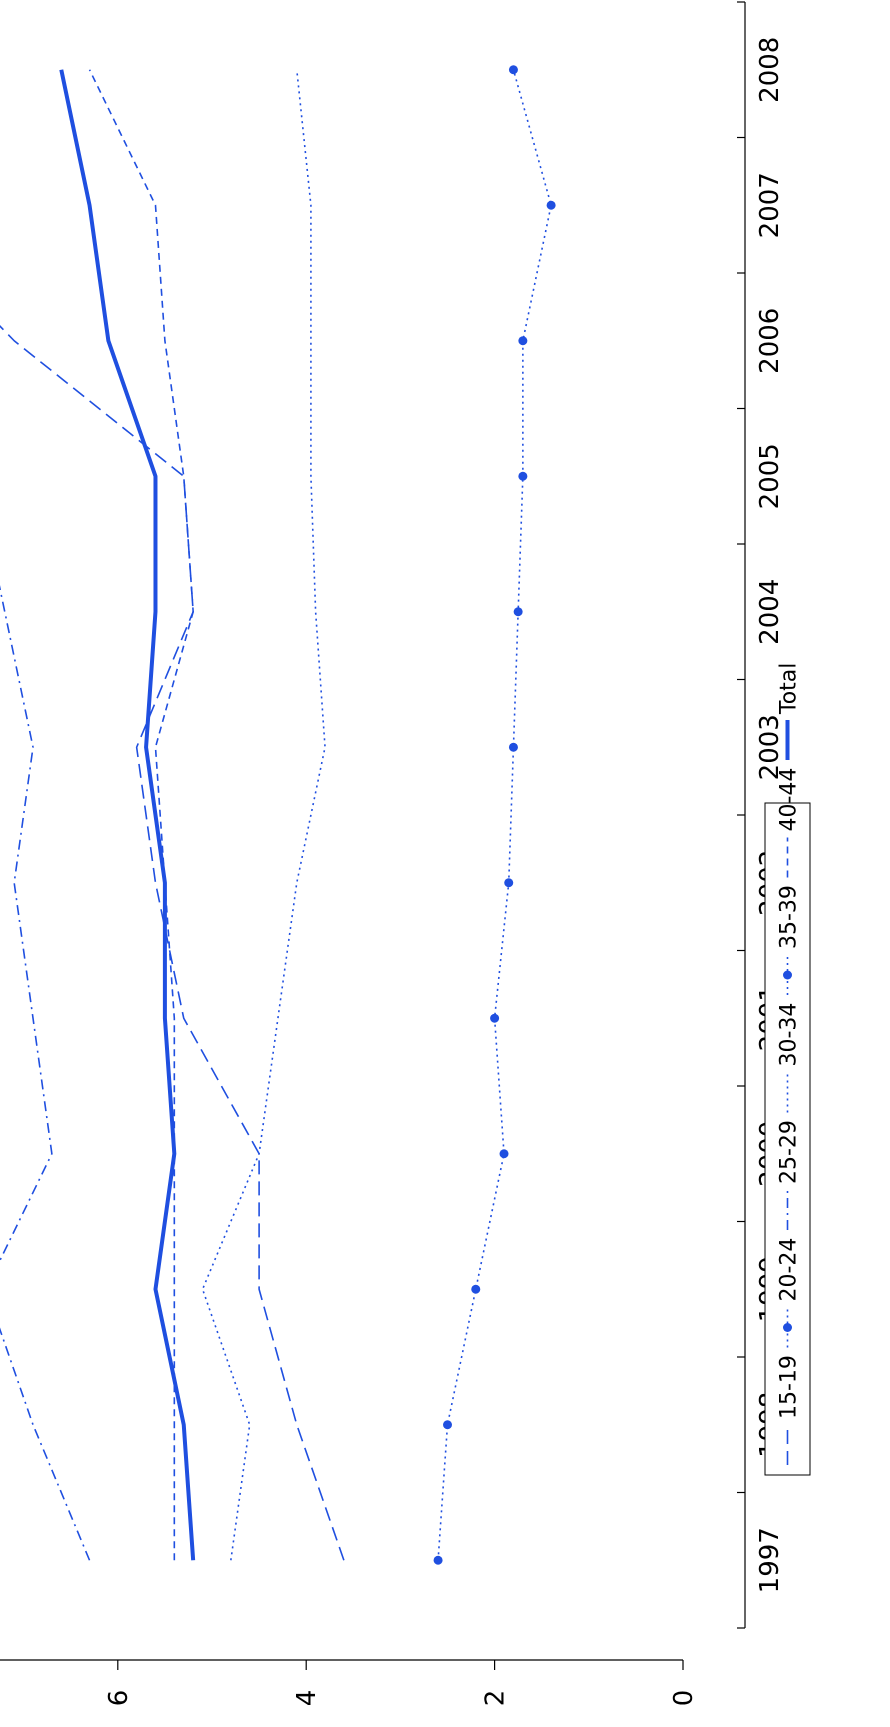 The image size is (890, 1727). What do you see at coordinates (770, 747) in the screenshot?
I see `category-axis-tick-label: 2003` at bounding box center [770, 747].